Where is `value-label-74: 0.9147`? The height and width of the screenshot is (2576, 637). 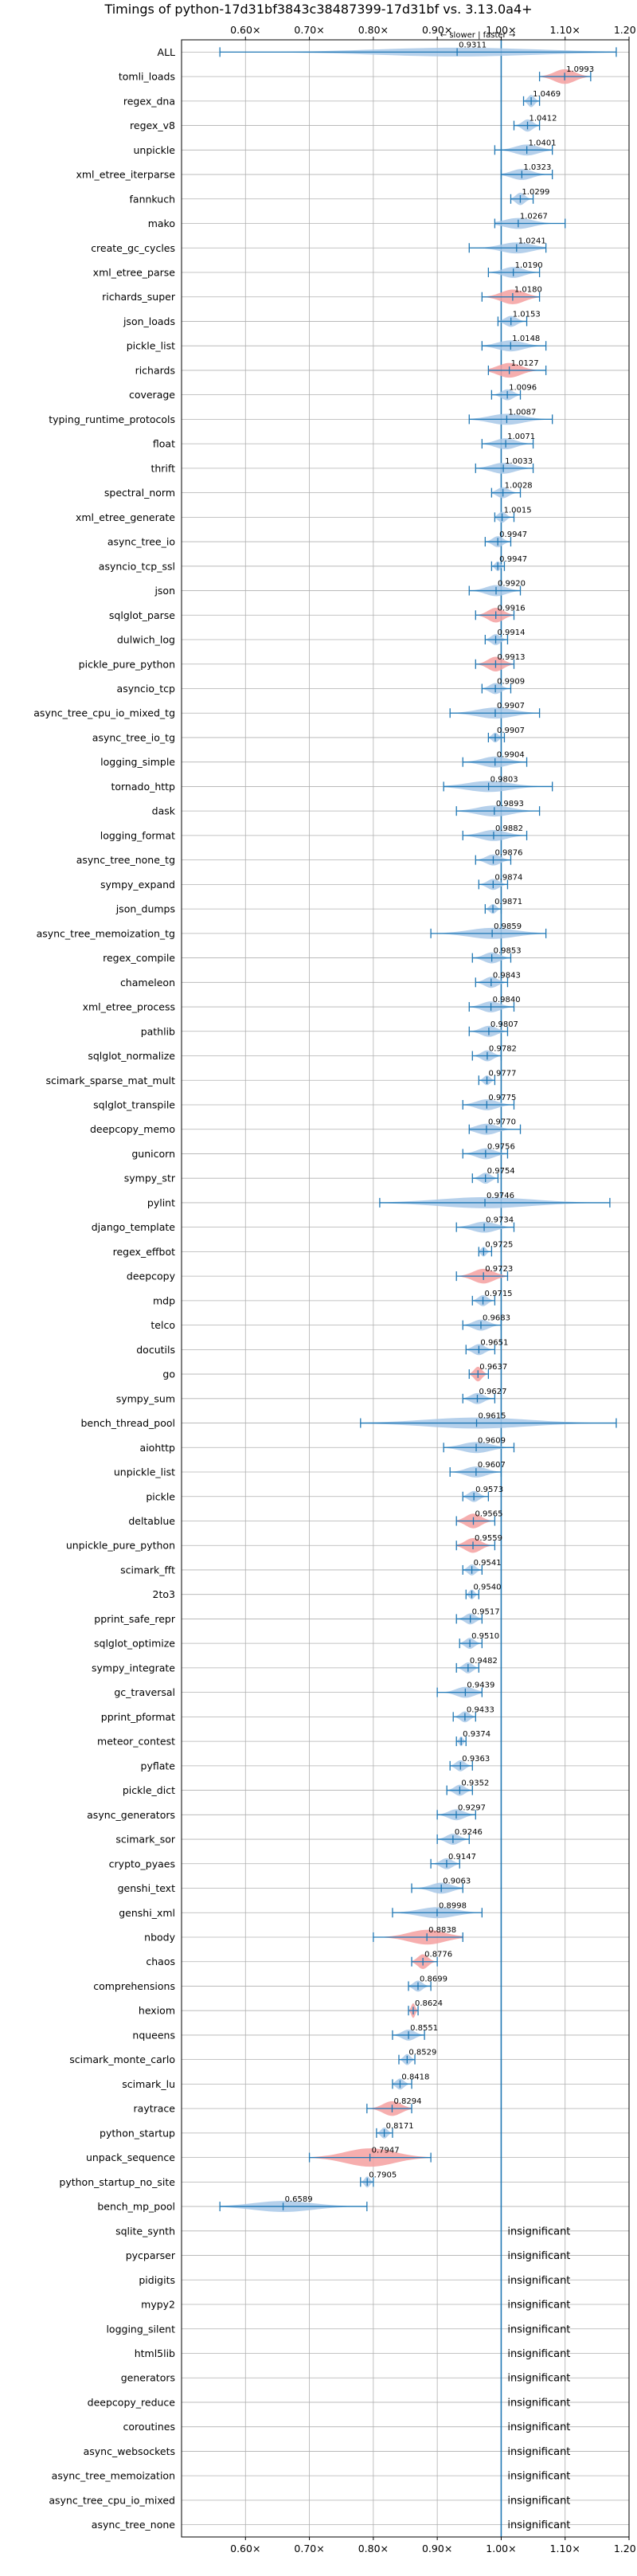
value-label-74: 0.9147 is located at coordinates (462, 1857).